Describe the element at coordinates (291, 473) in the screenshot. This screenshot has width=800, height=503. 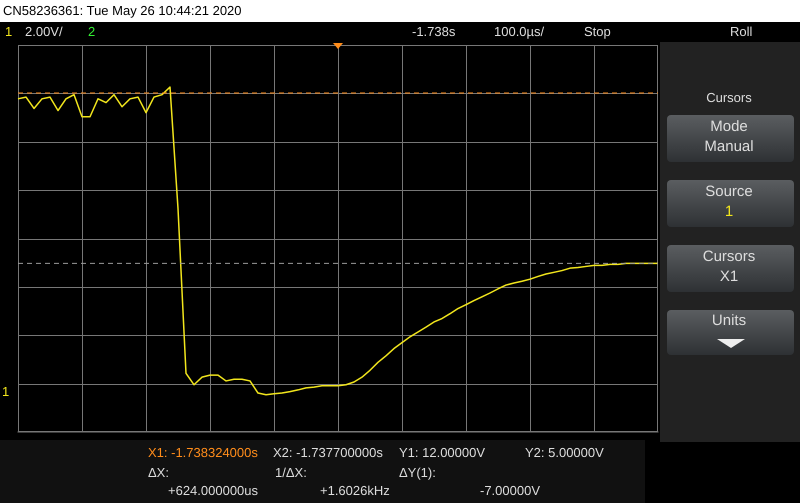
I see `text: 1/ΔX:` at that location.